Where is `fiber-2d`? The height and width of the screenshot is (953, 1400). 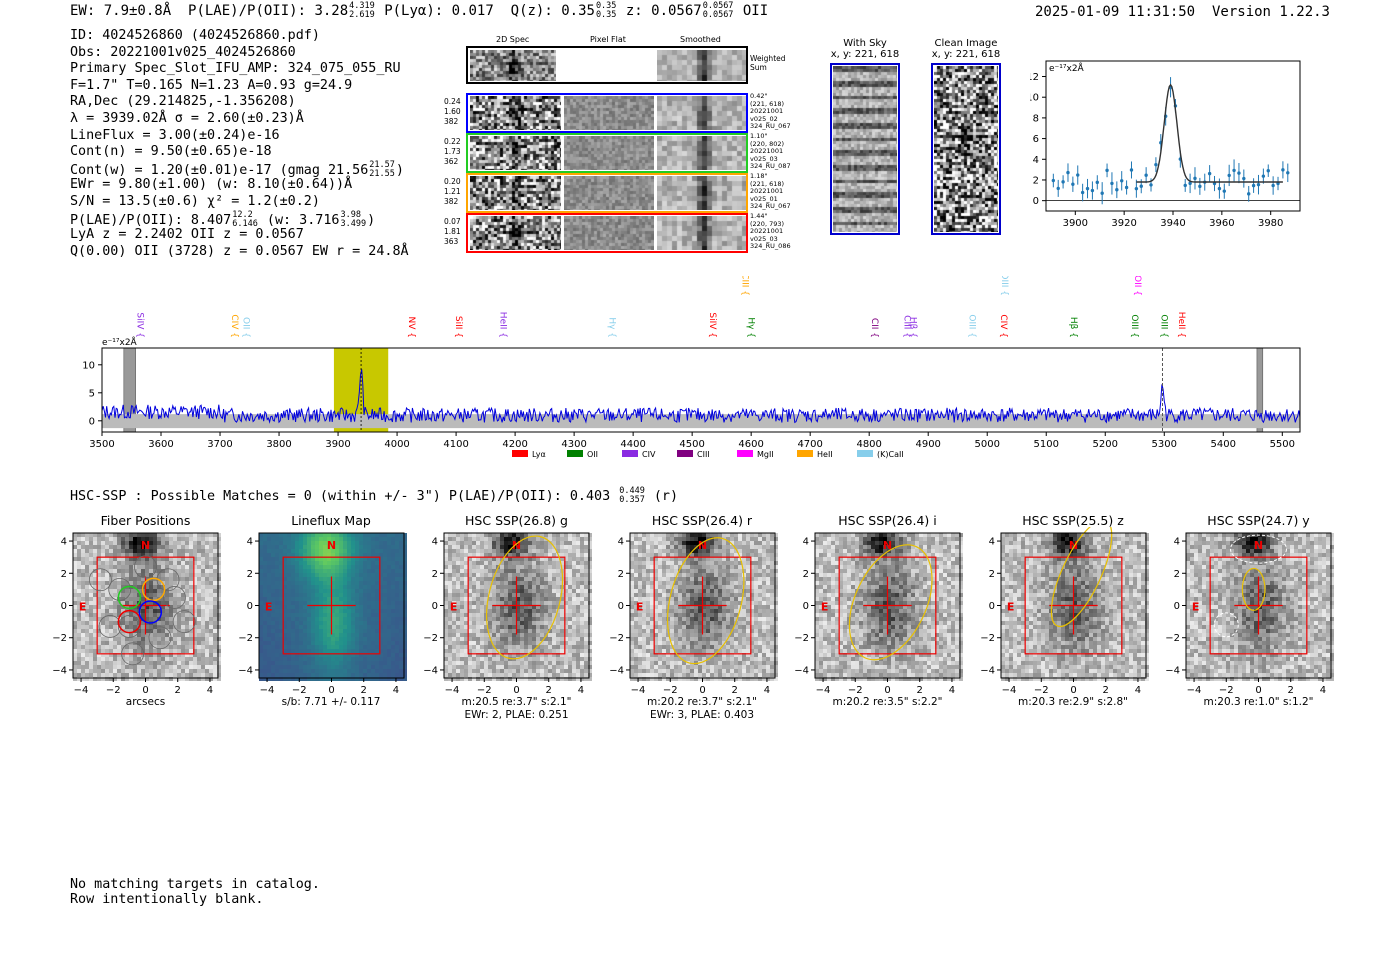
fiber-2d is located at coordinates (515, 113).